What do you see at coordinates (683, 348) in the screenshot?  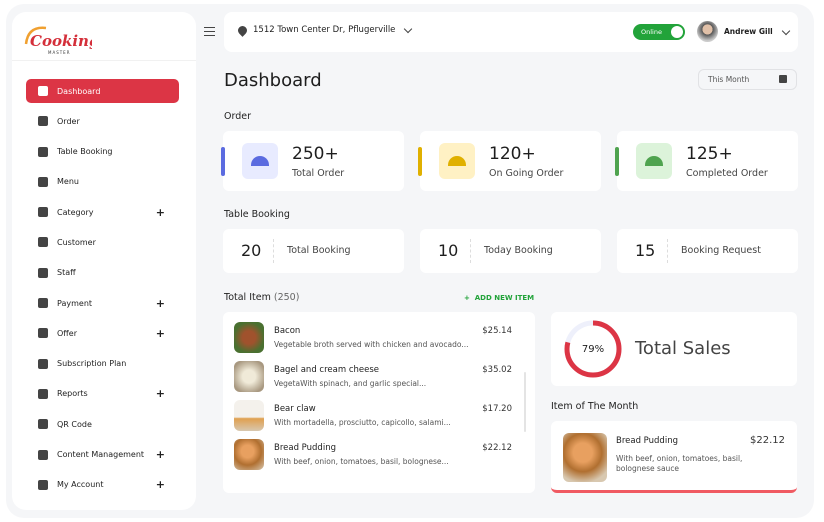 I see `sales-label: Total Sales` at bounding box center [683, 348].